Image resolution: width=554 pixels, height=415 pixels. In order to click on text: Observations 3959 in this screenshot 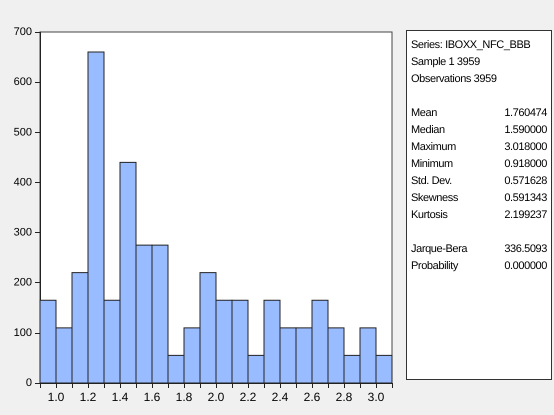, I will do `click(454, 79)`.